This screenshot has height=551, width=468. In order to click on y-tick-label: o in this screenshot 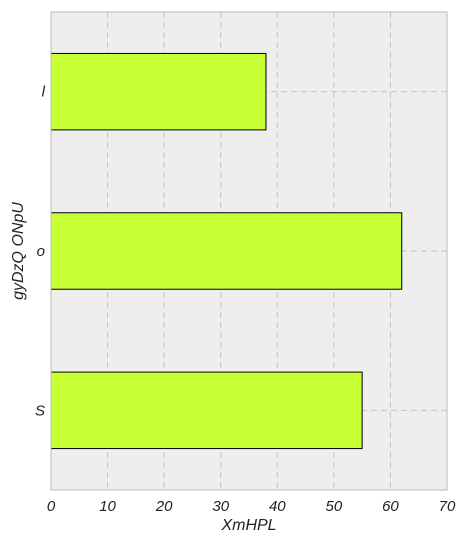, I will do `click(41, 251)`.